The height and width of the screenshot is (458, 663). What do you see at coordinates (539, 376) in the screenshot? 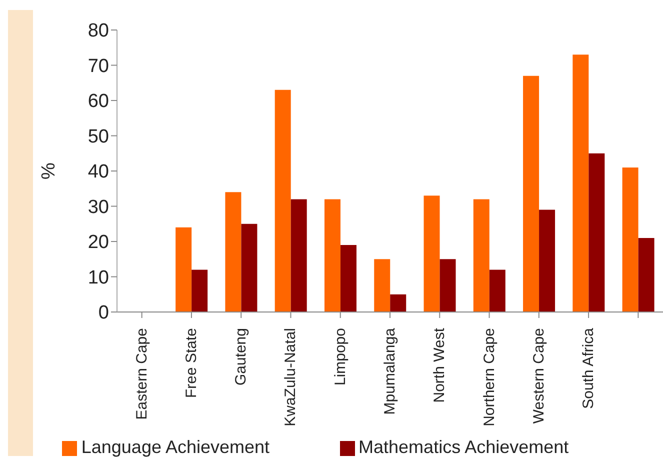
I see `x-tick-label: Western Cape` at bounding box center [539, 376].